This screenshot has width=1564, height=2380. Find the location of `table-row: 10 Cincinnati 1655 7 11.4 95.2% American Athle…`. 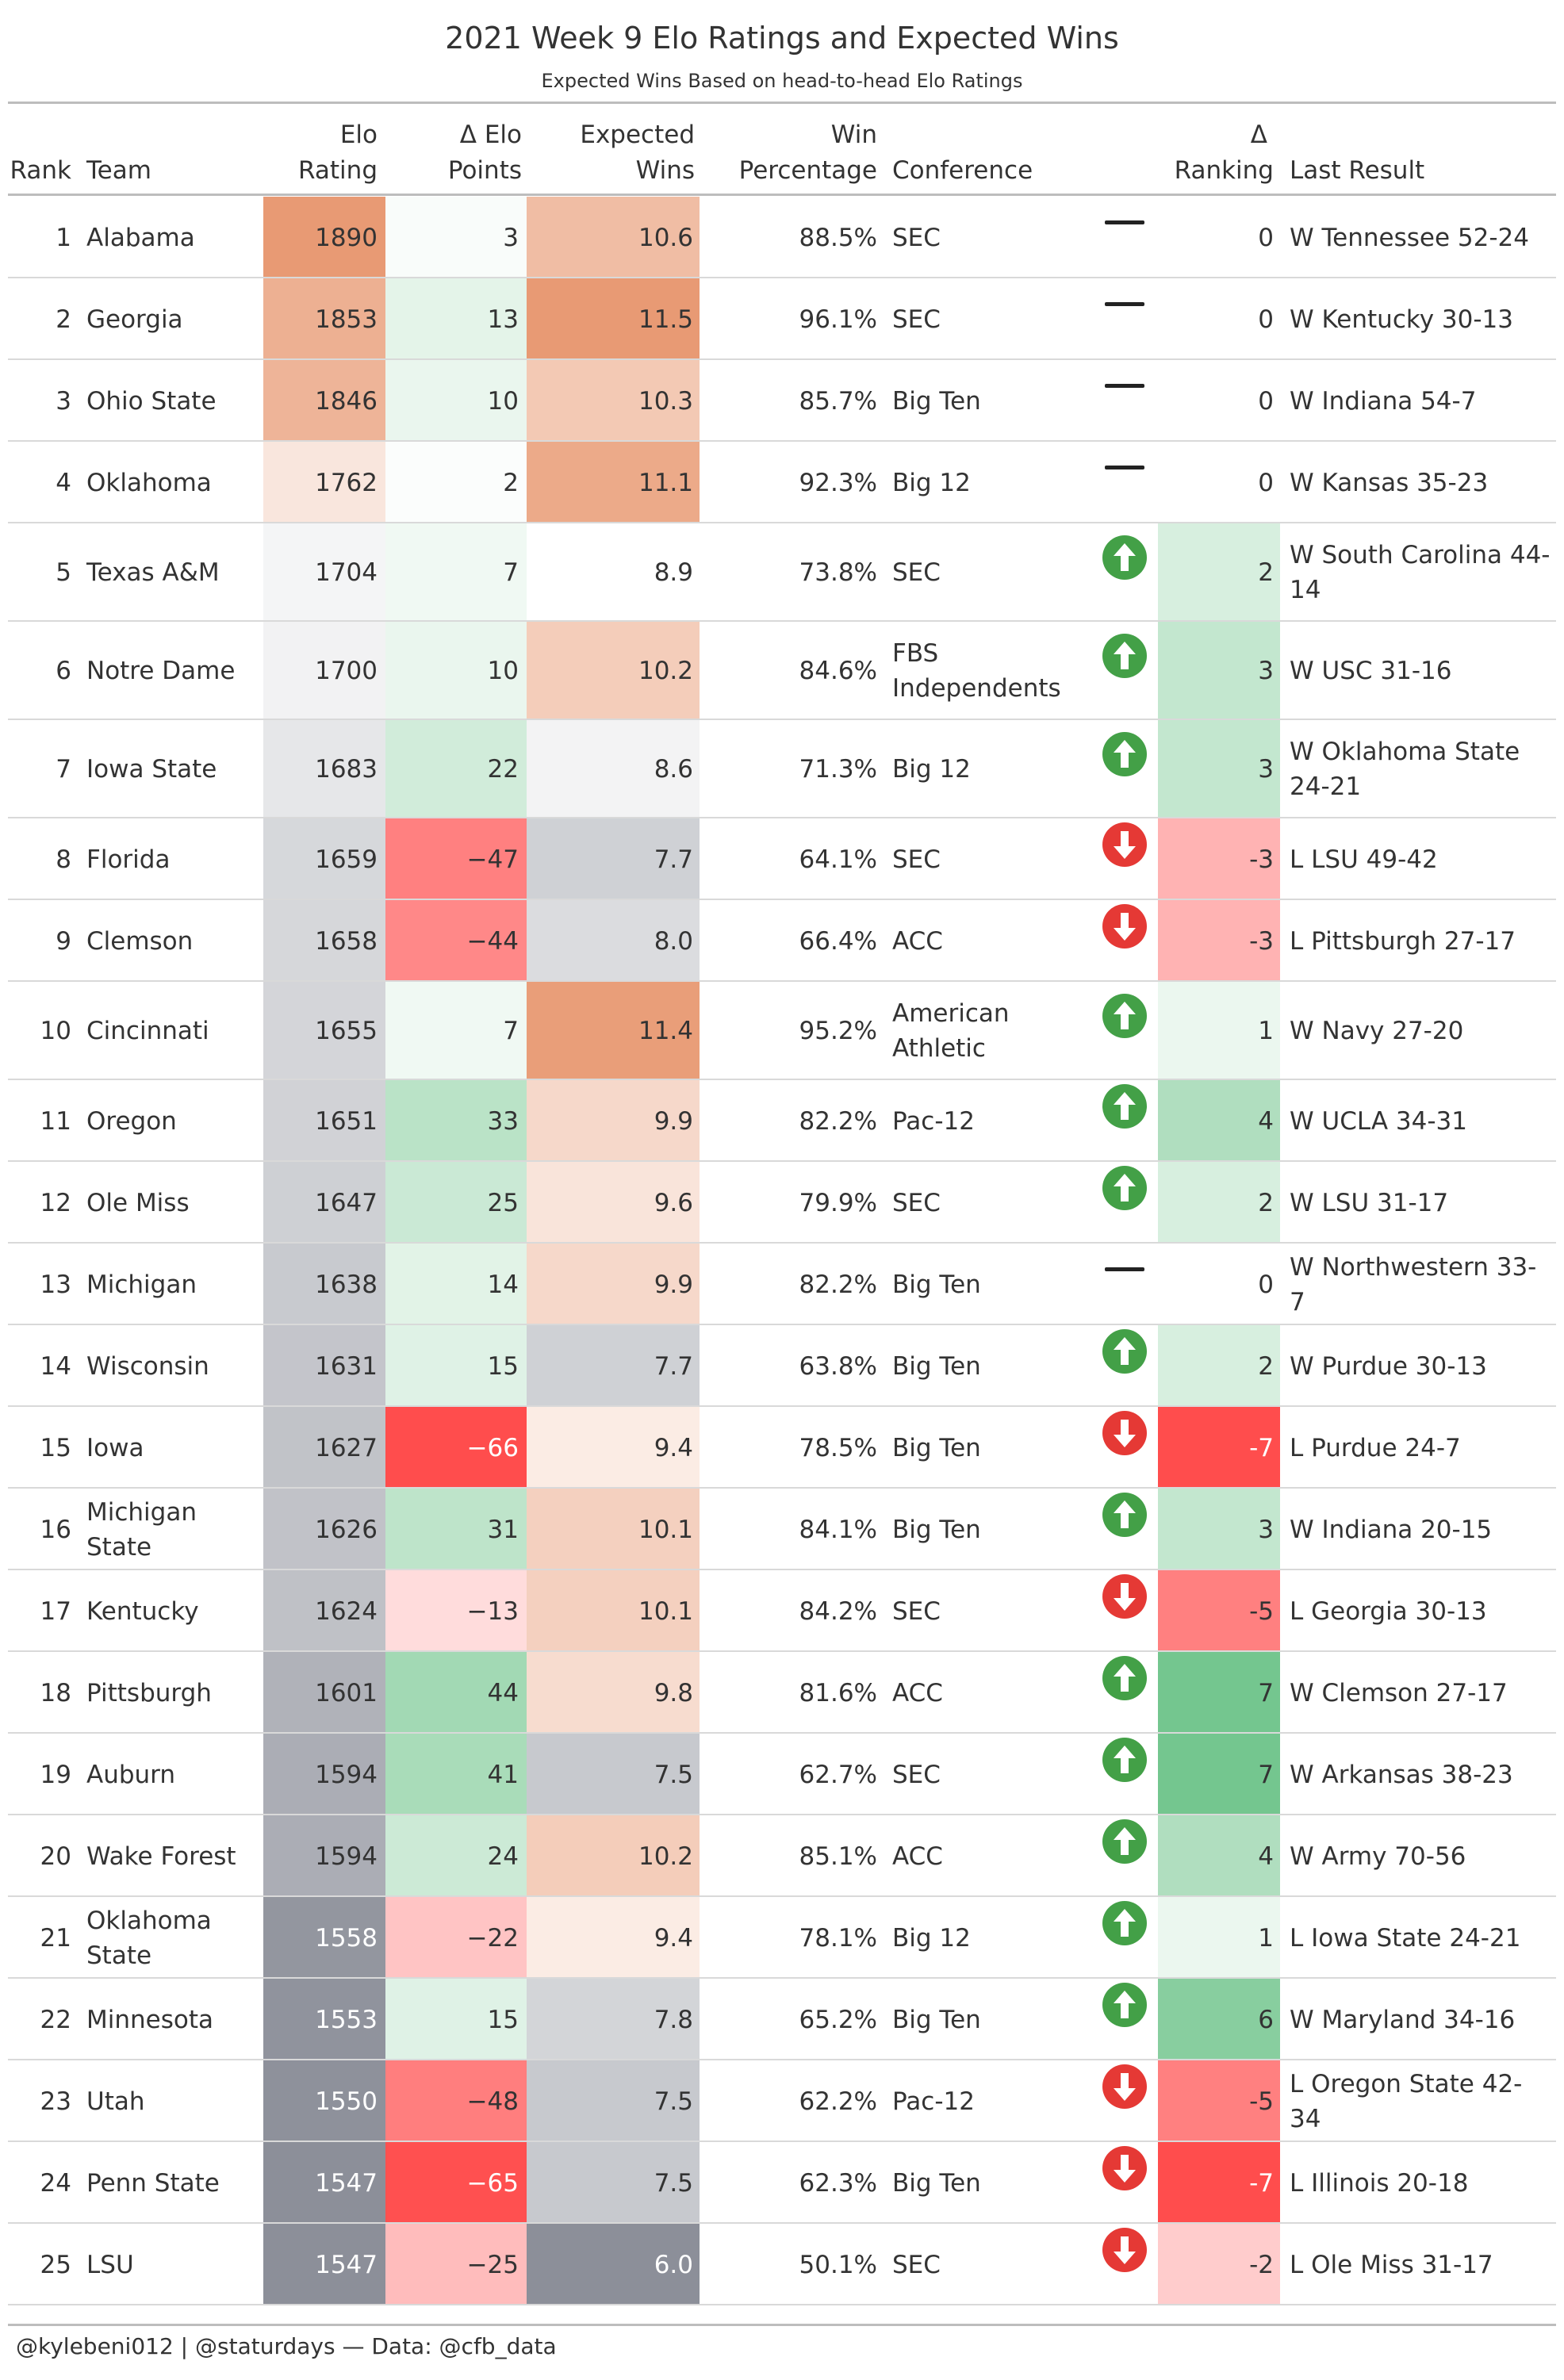

table-row: 10 Cincinnati 1655 7 11.4 95.2% American Athle… is located at coordinates (782, 1031).